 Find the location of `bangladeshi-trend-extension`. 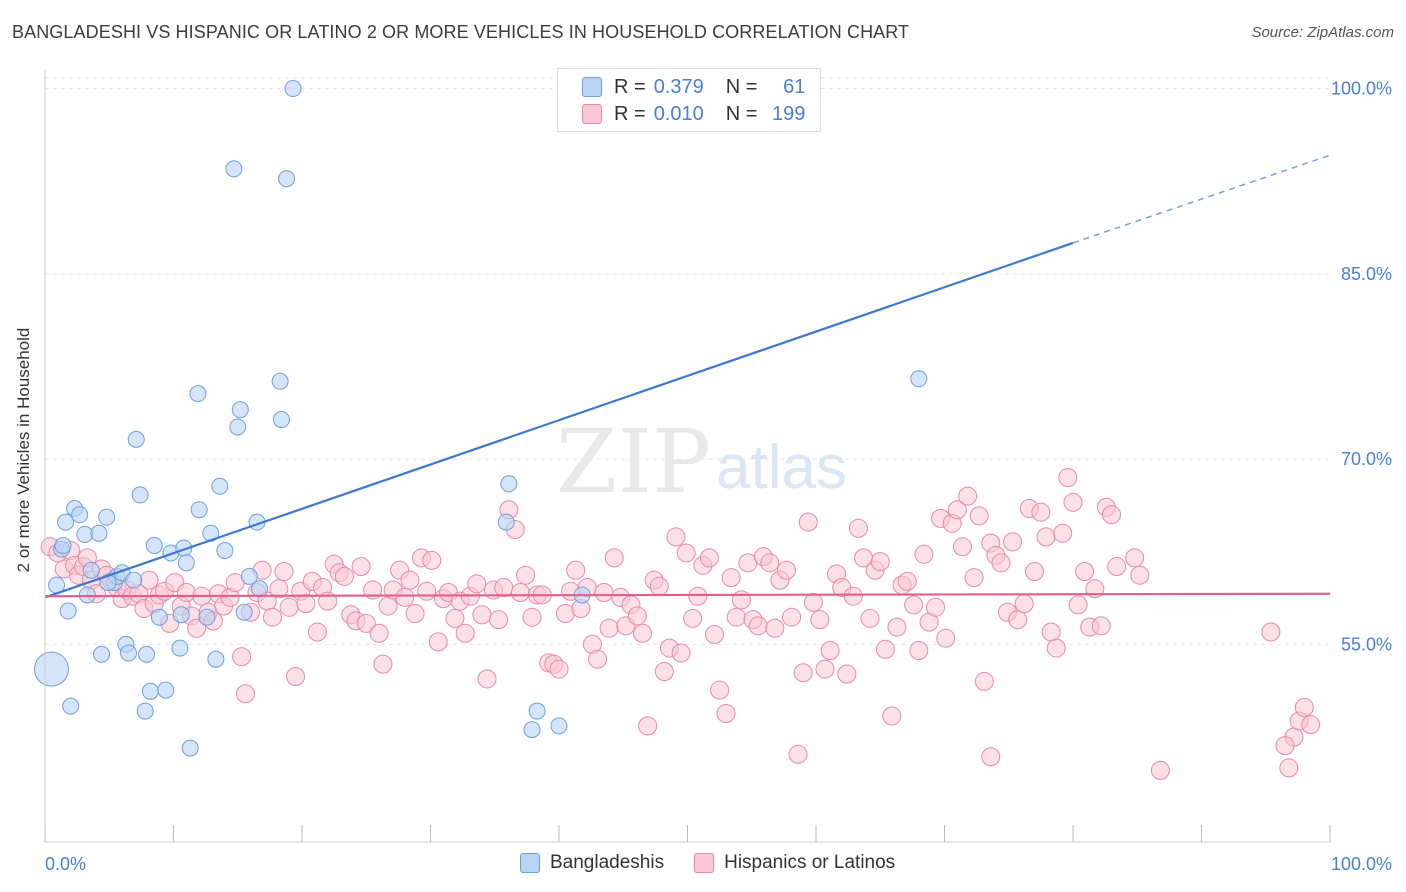

bangladeshi-trend-extension is located at coordinates (1201, 199).